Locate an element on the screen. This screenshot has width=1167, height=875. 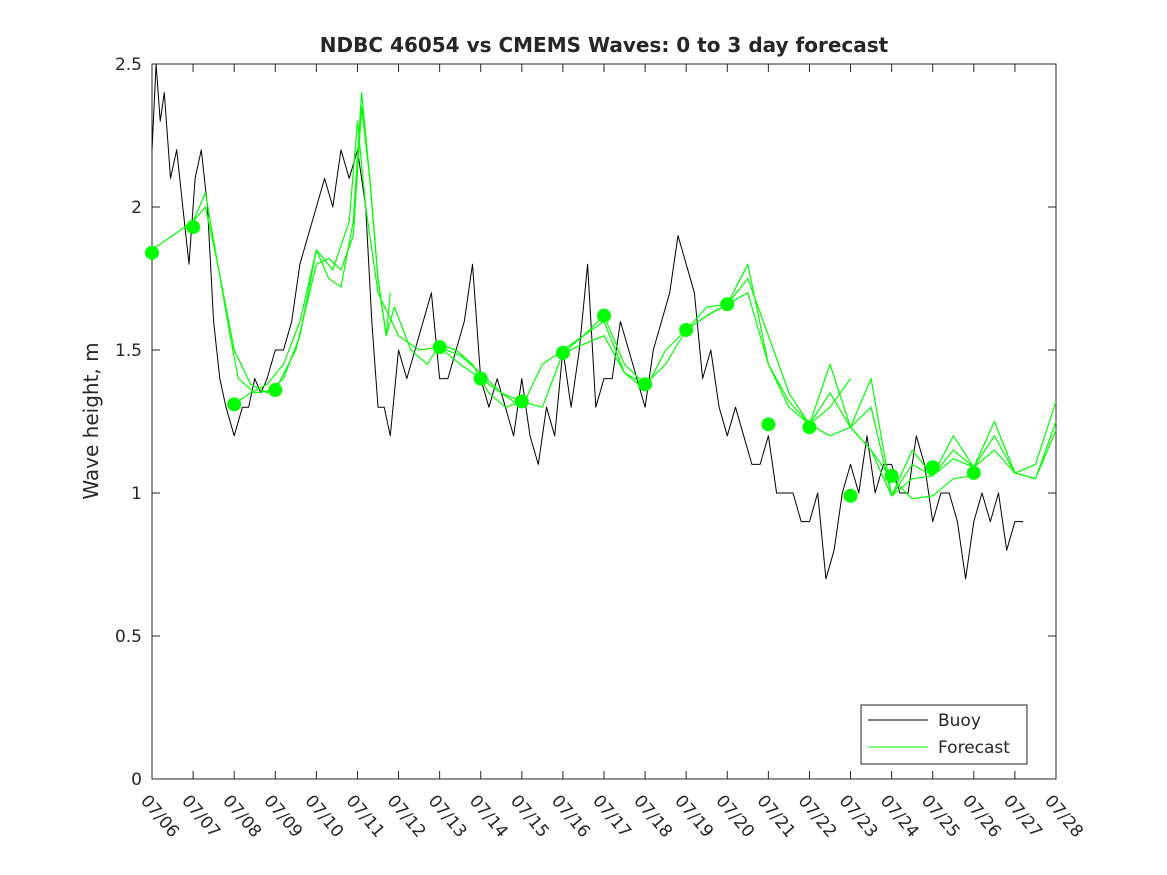
legend-label-buoy: Buoy is located at coordinates (959, 721).